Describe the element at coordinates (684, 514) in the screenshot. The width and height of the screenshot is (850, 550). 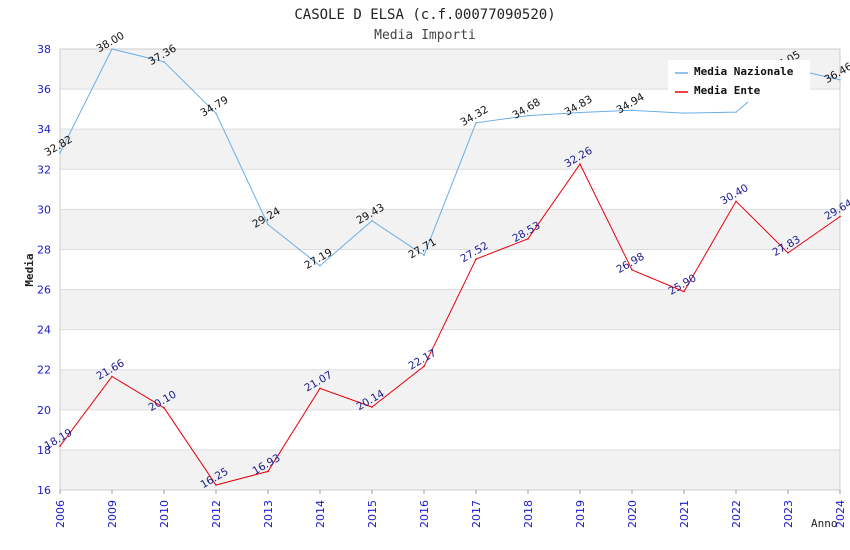
I see `x-tick-label: 2021` at that location.